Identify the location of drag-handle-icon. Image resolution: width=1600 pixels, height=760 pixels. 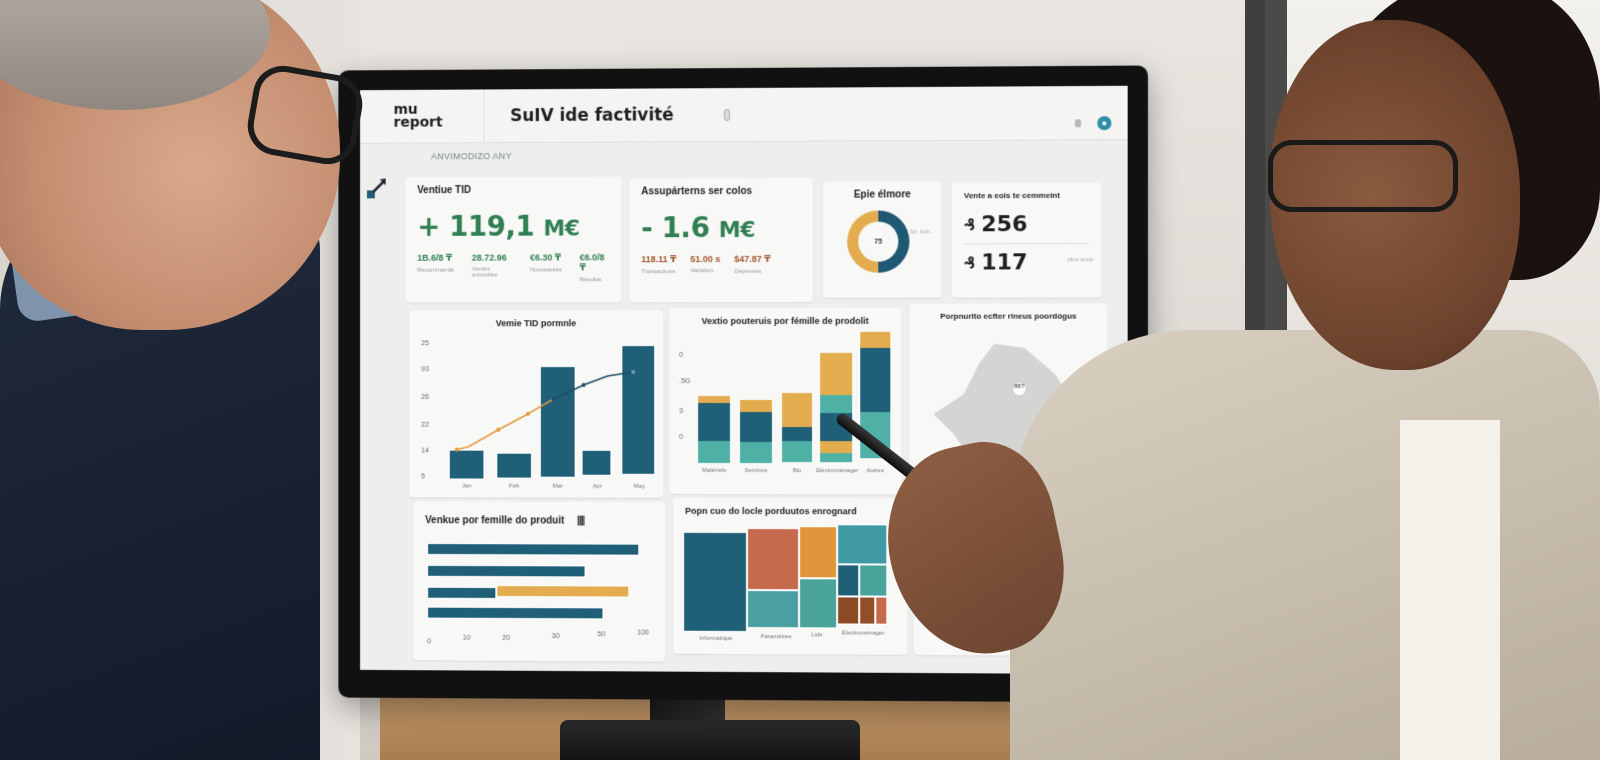
(726, 114).